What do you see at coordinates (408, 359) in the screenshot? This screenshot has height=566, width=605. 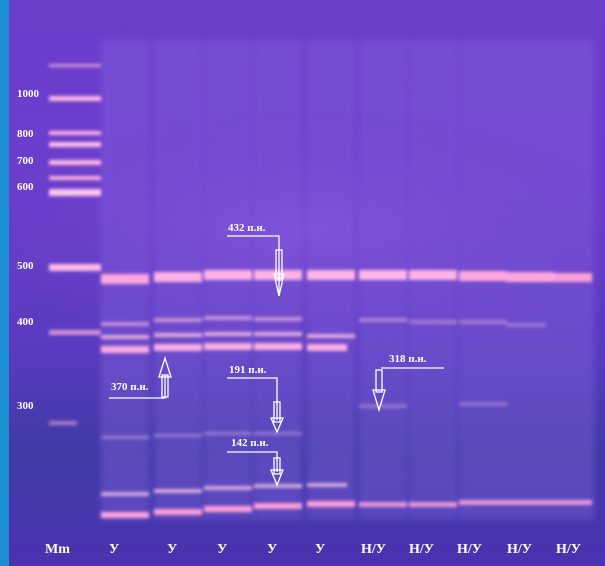 I see `annotation-318bp: 318 п.н.` at bounding box center [408, 359].